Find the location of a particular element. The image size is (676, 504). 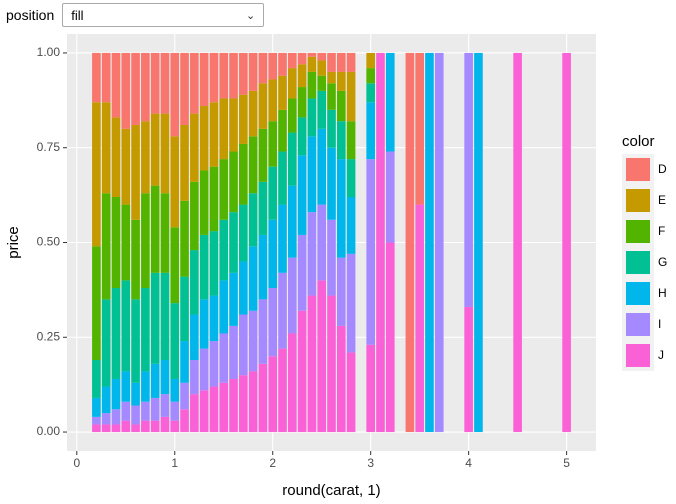

x-tick-label: 3 is located at coordinates (370, 463).